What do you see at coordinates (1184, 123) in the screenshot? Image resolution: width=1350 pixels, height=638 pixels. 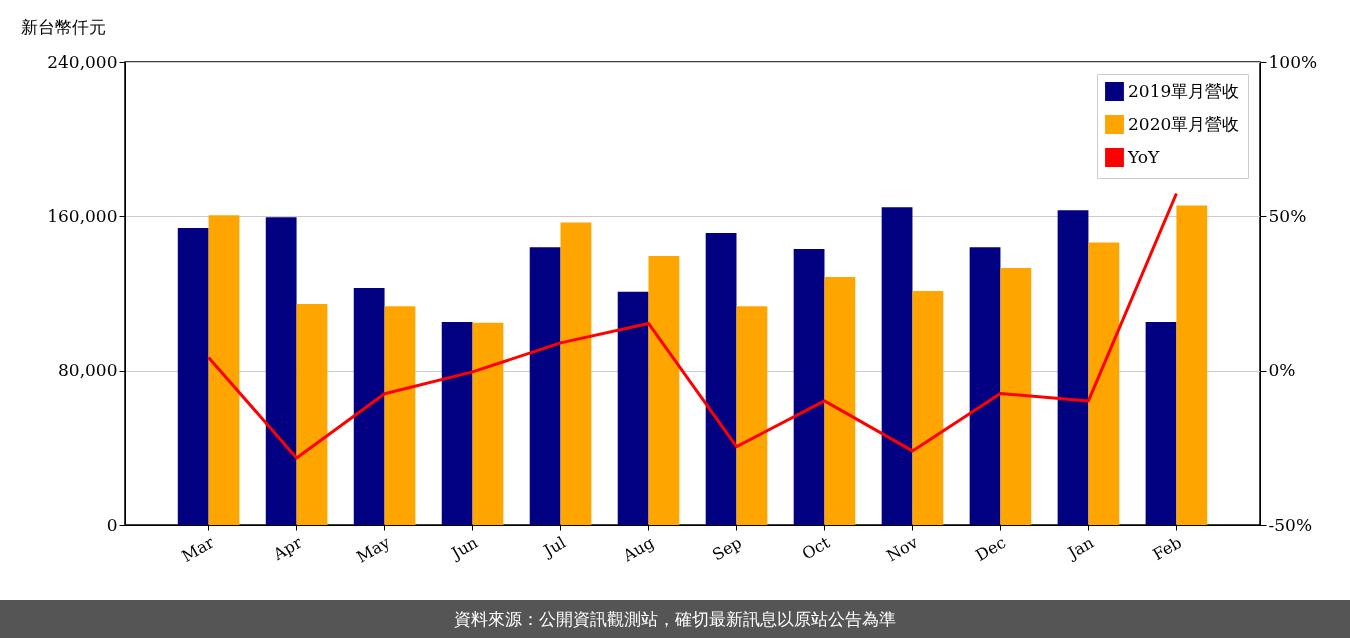 I see `legend-label: 2020單月營收` at bounding box center [1184, 123].